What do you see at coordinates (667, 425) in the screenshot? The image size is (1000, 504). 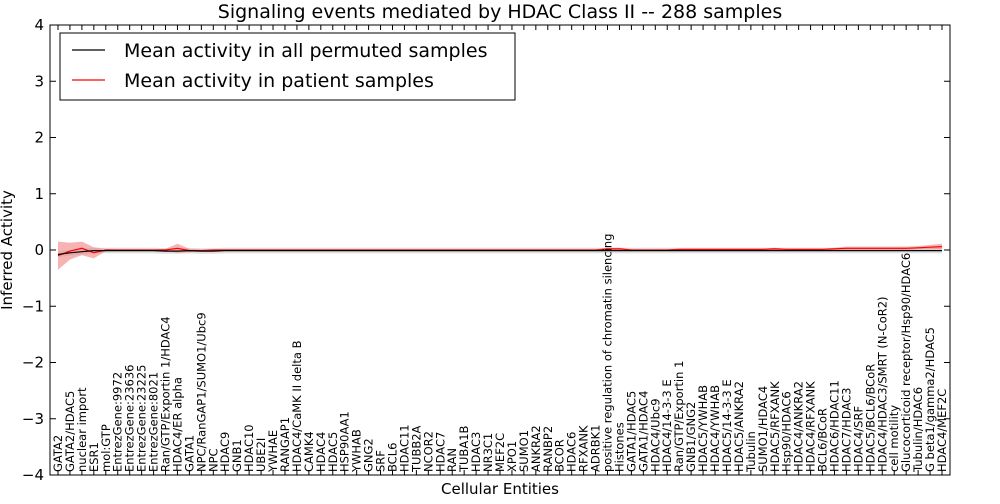 I see `x-category-label: HDAC4/14-3-3 E` at bounding box center [667, 425].